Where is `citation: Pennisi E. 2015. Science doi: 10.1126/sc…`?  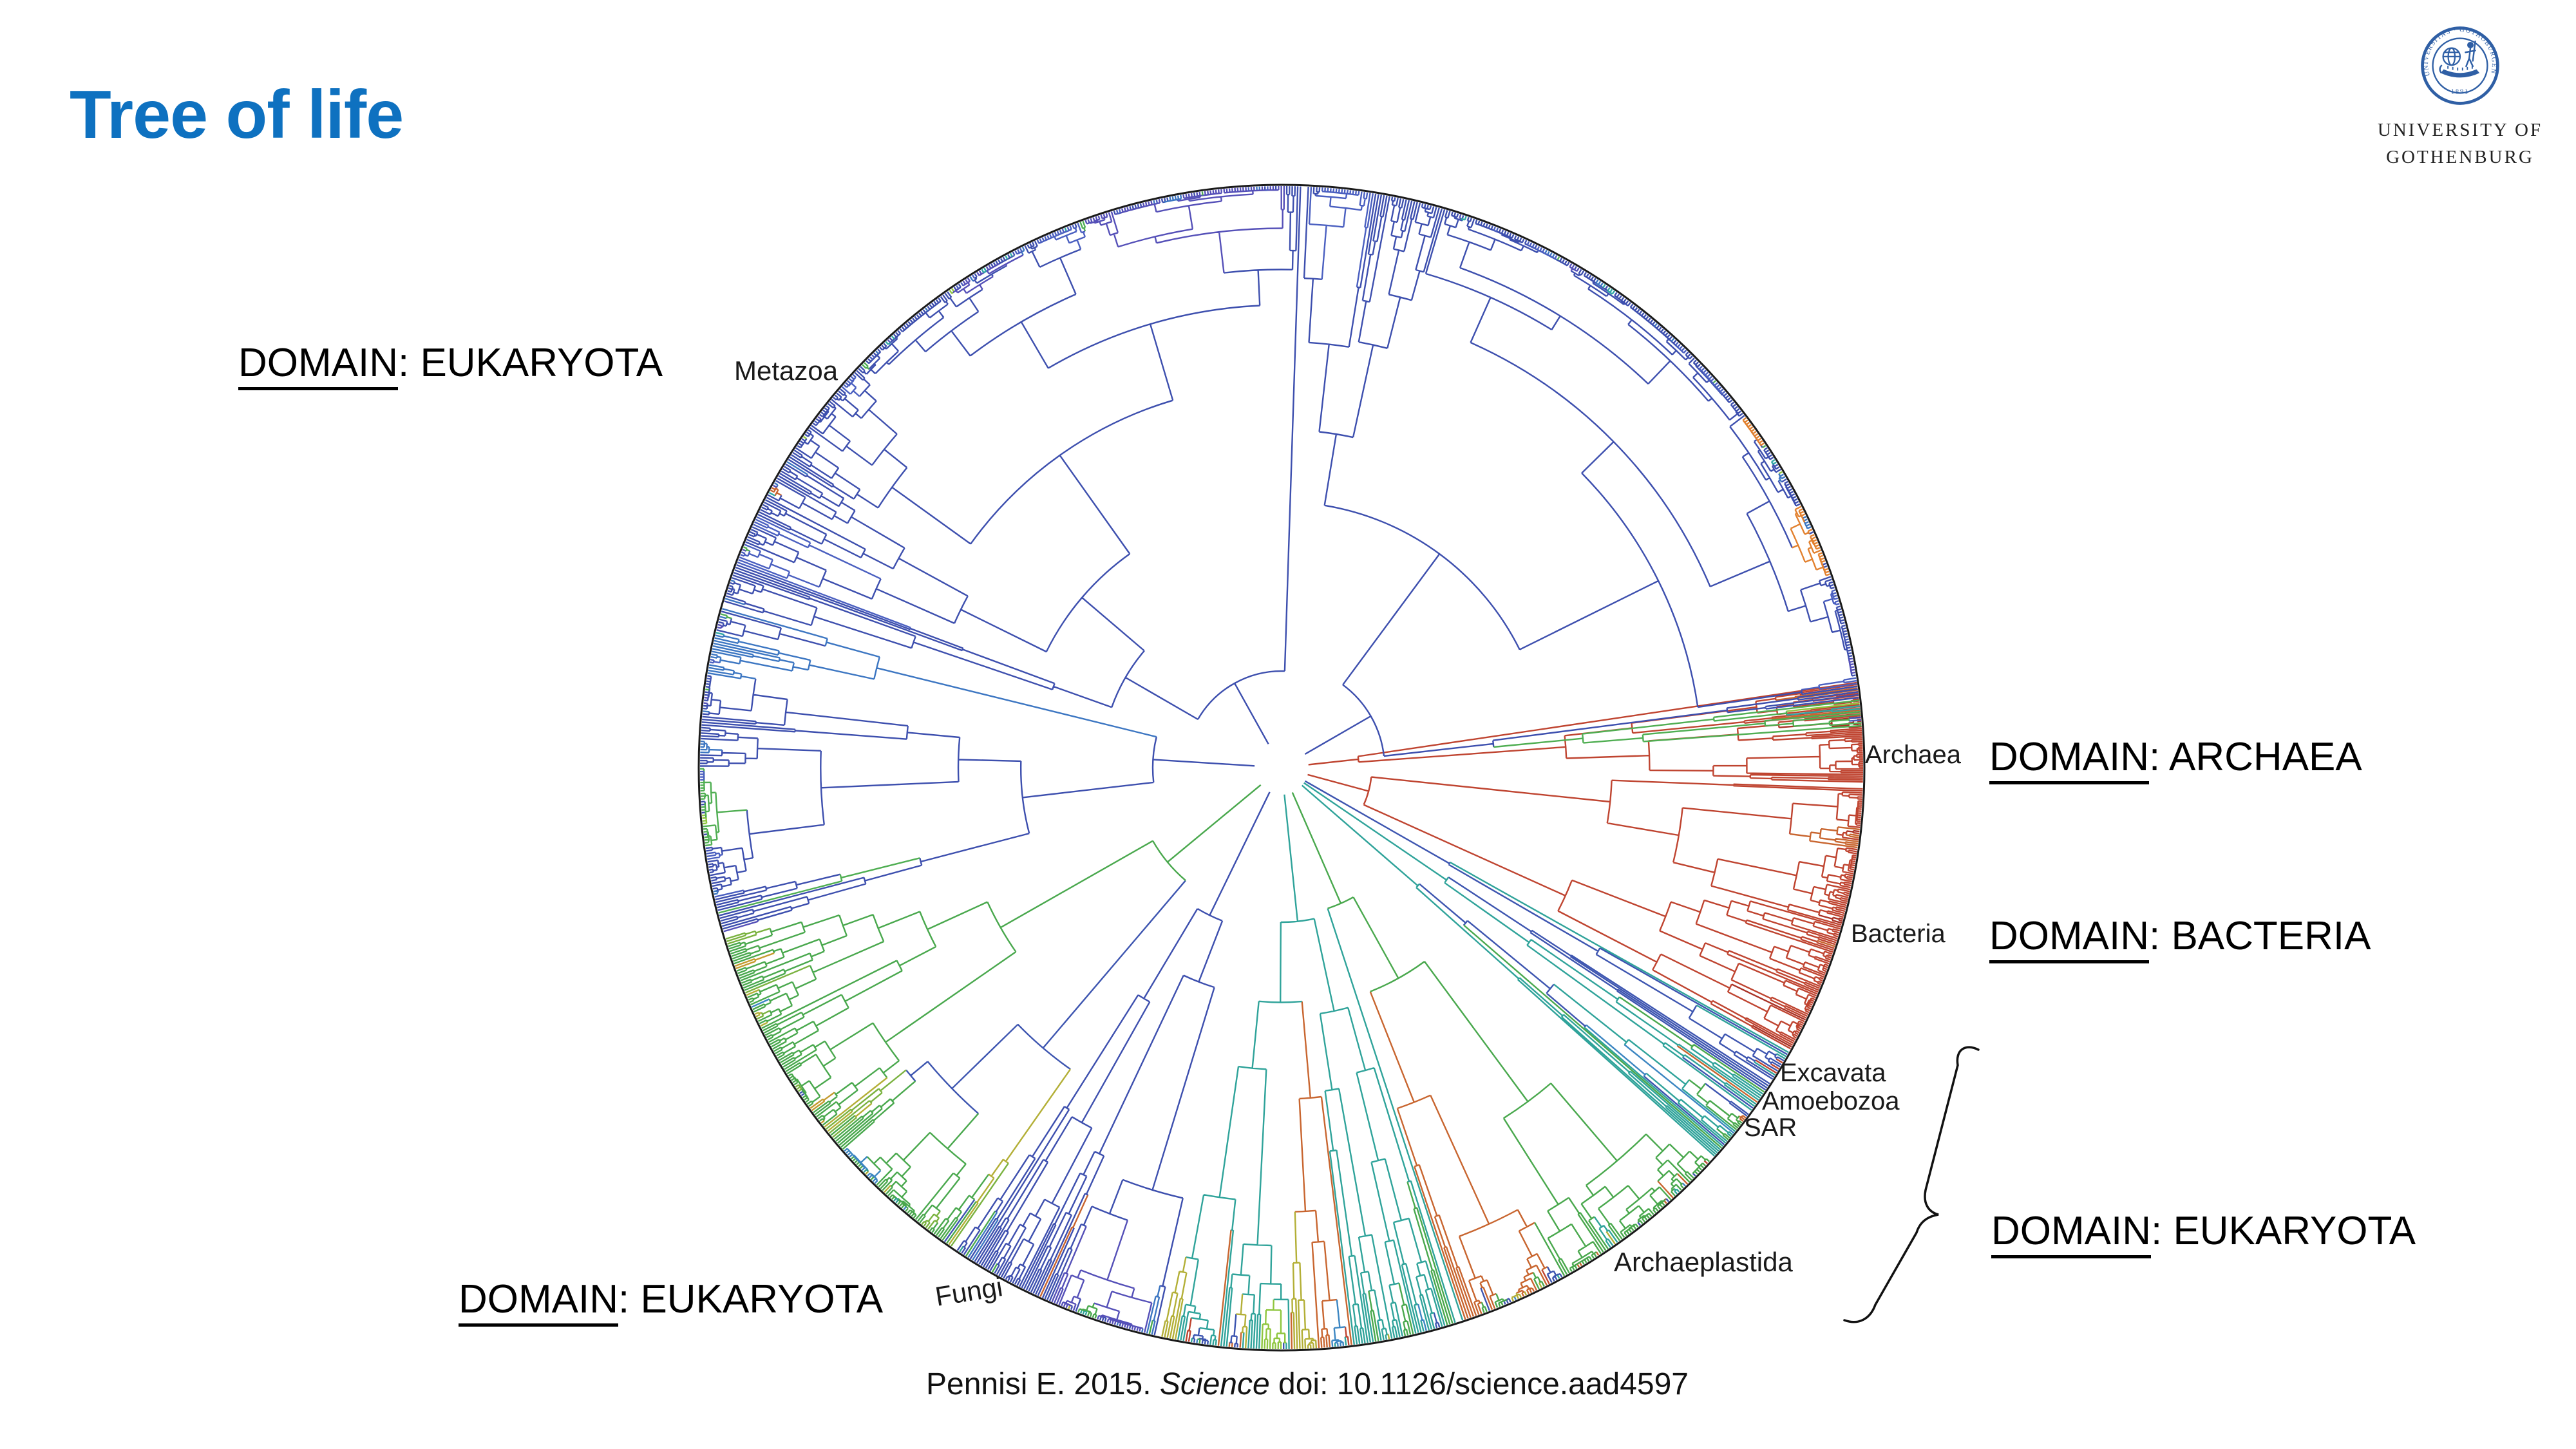
citation: Pennisi E. 2015. Science doi: 10.1126/sc… is located at coordinates (1307, 1384).